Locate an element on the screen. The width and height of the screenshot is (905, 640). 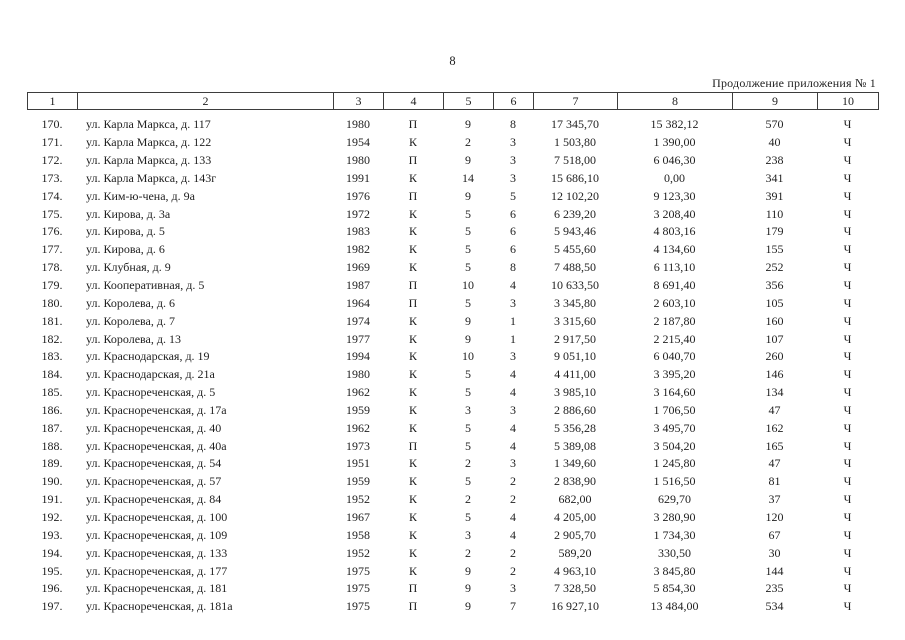
table-cell: 682,00 is located at coordinates (575, 499).